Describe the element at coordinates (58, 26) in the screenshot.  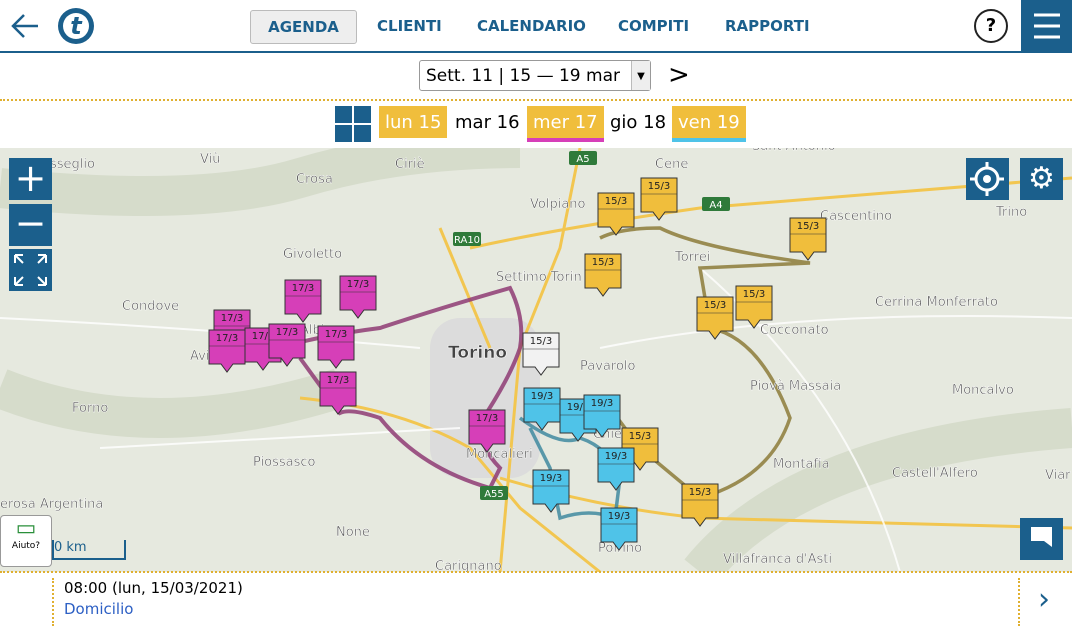
I see `logo: t` at that location.